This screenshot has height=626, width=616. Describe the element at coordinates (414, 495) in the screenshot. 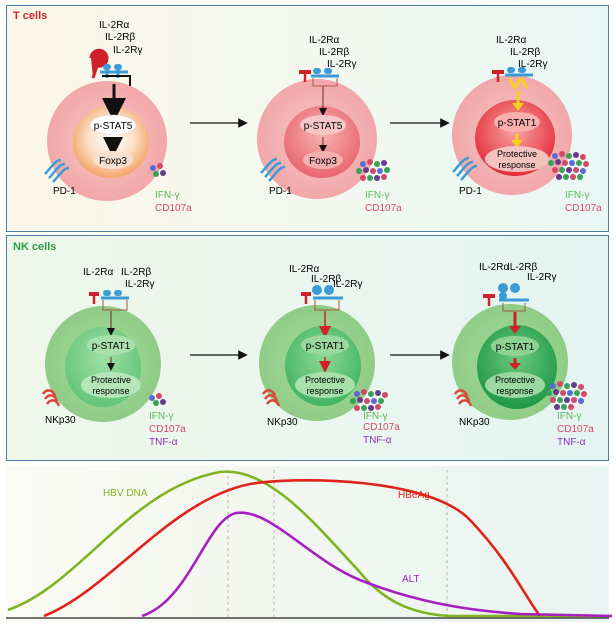

I see `hbeag-label: HBeAg` at that location.